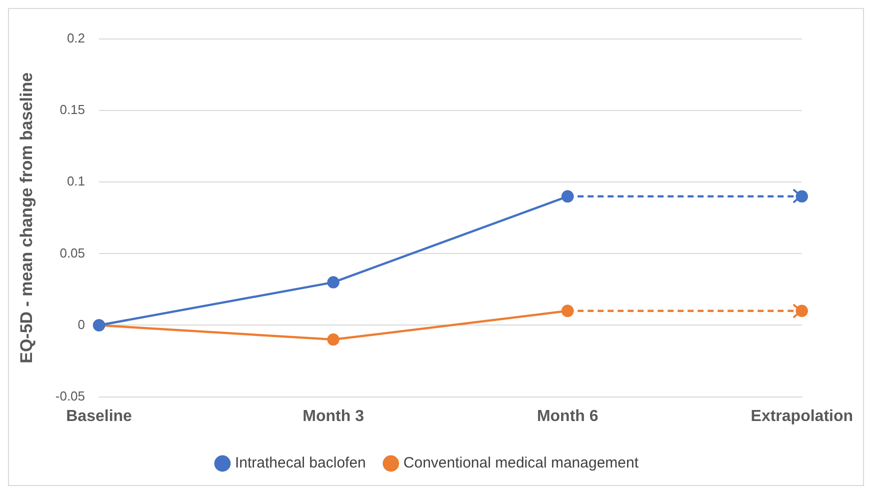 The width and height of the screenshot is (872, 494). I want to click on y-axis-title: EQ-5D - mean change from baseline, so click(26, 218).